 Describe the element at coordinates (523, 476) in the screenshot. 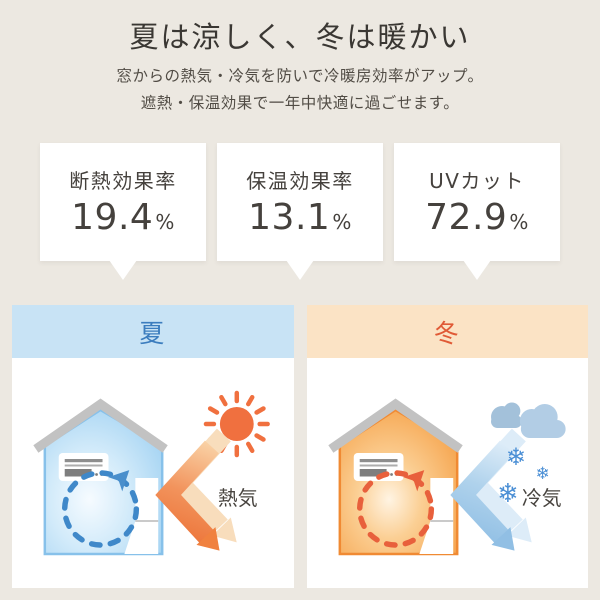

I see `snowflakes: ❄ ❄ ❄` at that location.